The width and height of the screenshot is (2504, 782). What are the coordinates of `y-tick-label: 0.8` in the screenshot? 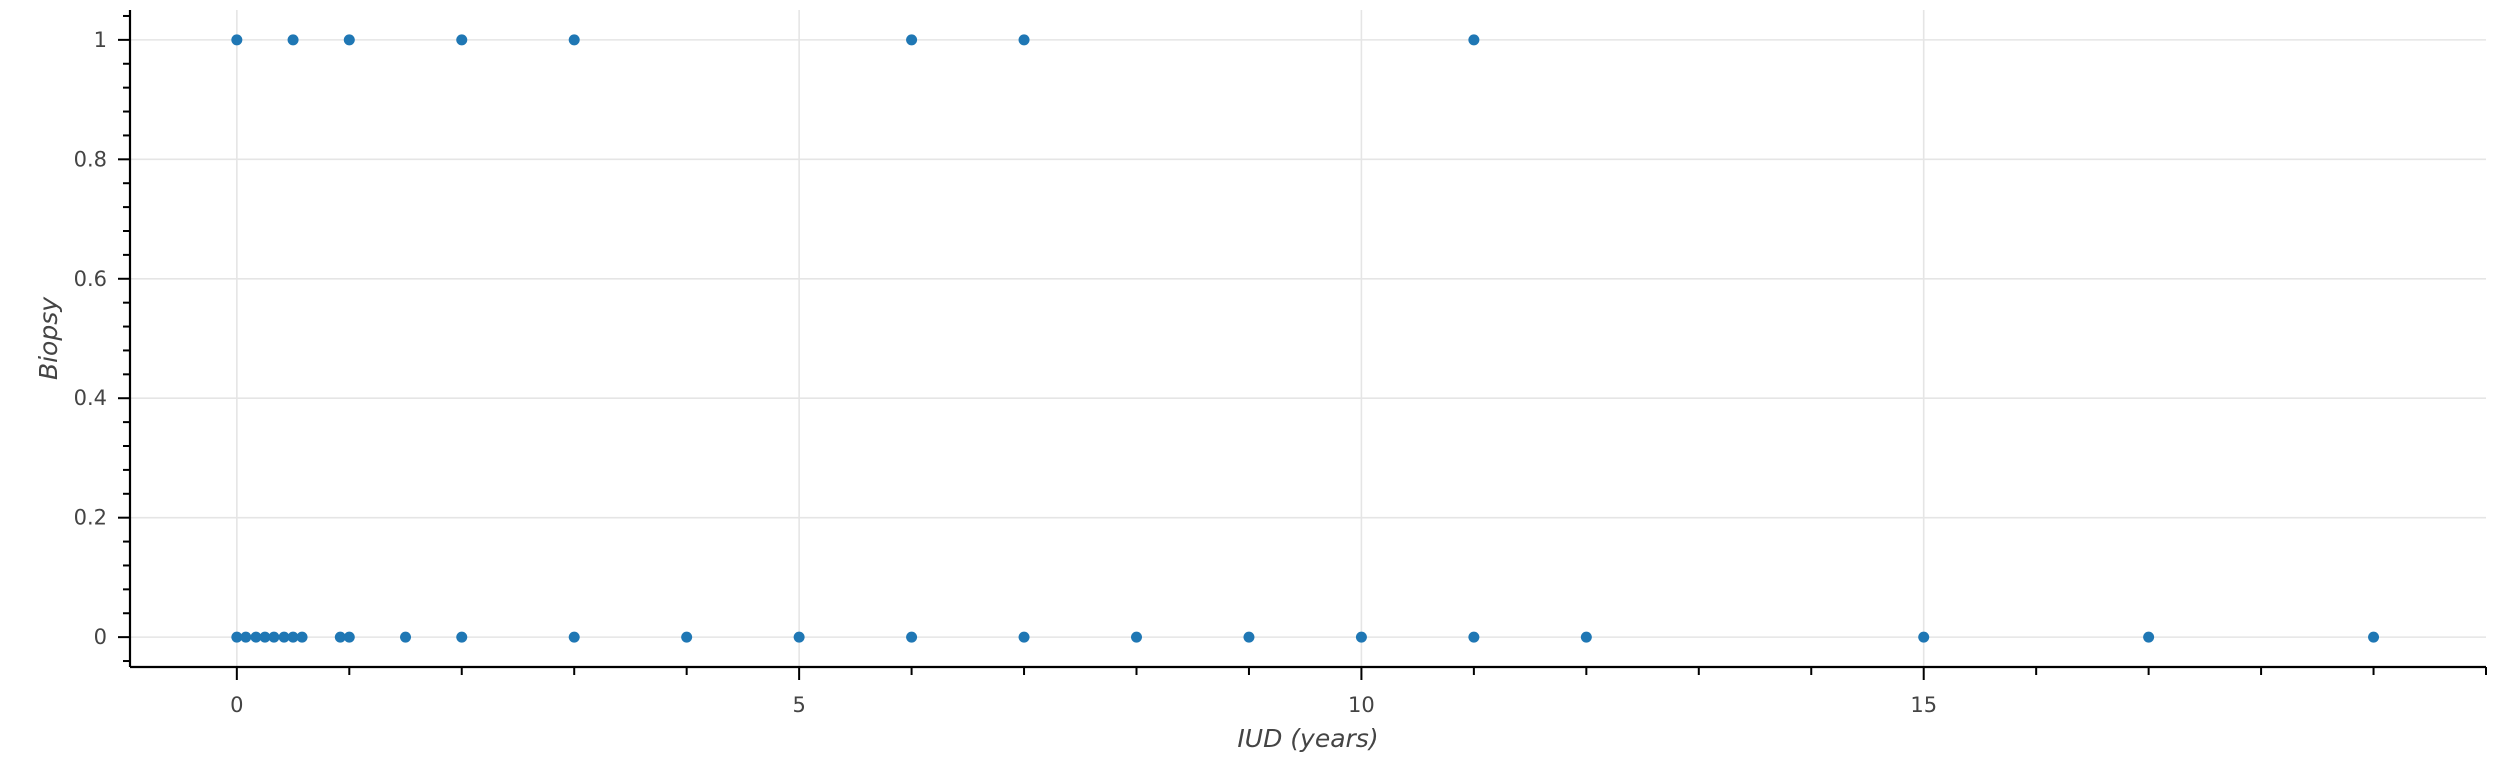 It's located at (90, 159).